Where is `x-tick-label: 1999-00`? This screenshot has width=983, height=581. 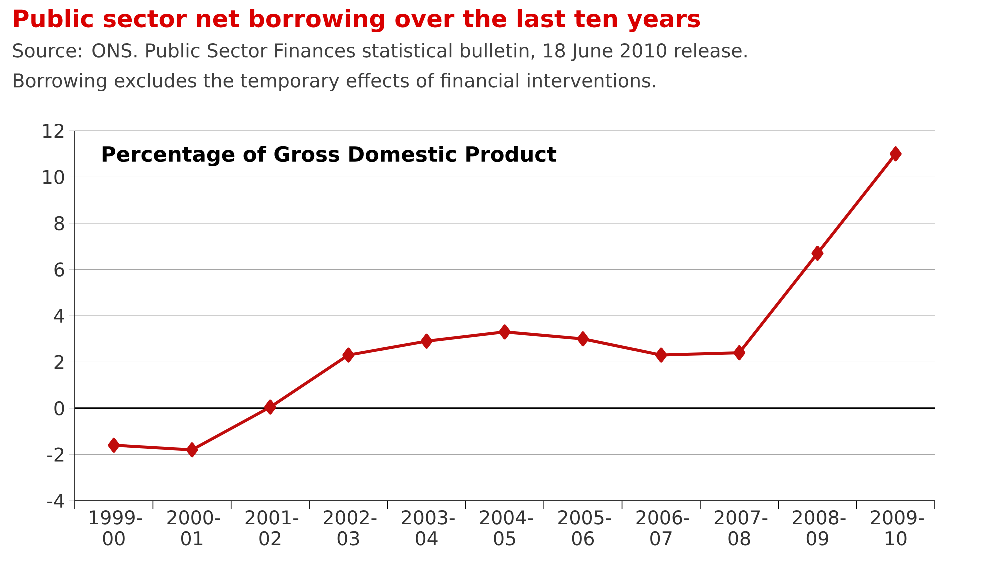 x-tick-label: 1999-00 is located at coordinates (116, 528).